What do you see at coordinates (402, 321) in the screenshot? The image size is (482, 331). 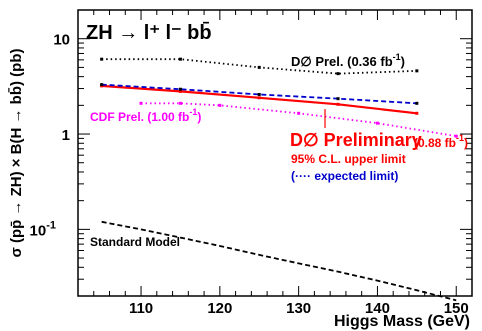 I see `x-axis-label: Higgs Mass (GeV)` at bounding box center [402, 321].